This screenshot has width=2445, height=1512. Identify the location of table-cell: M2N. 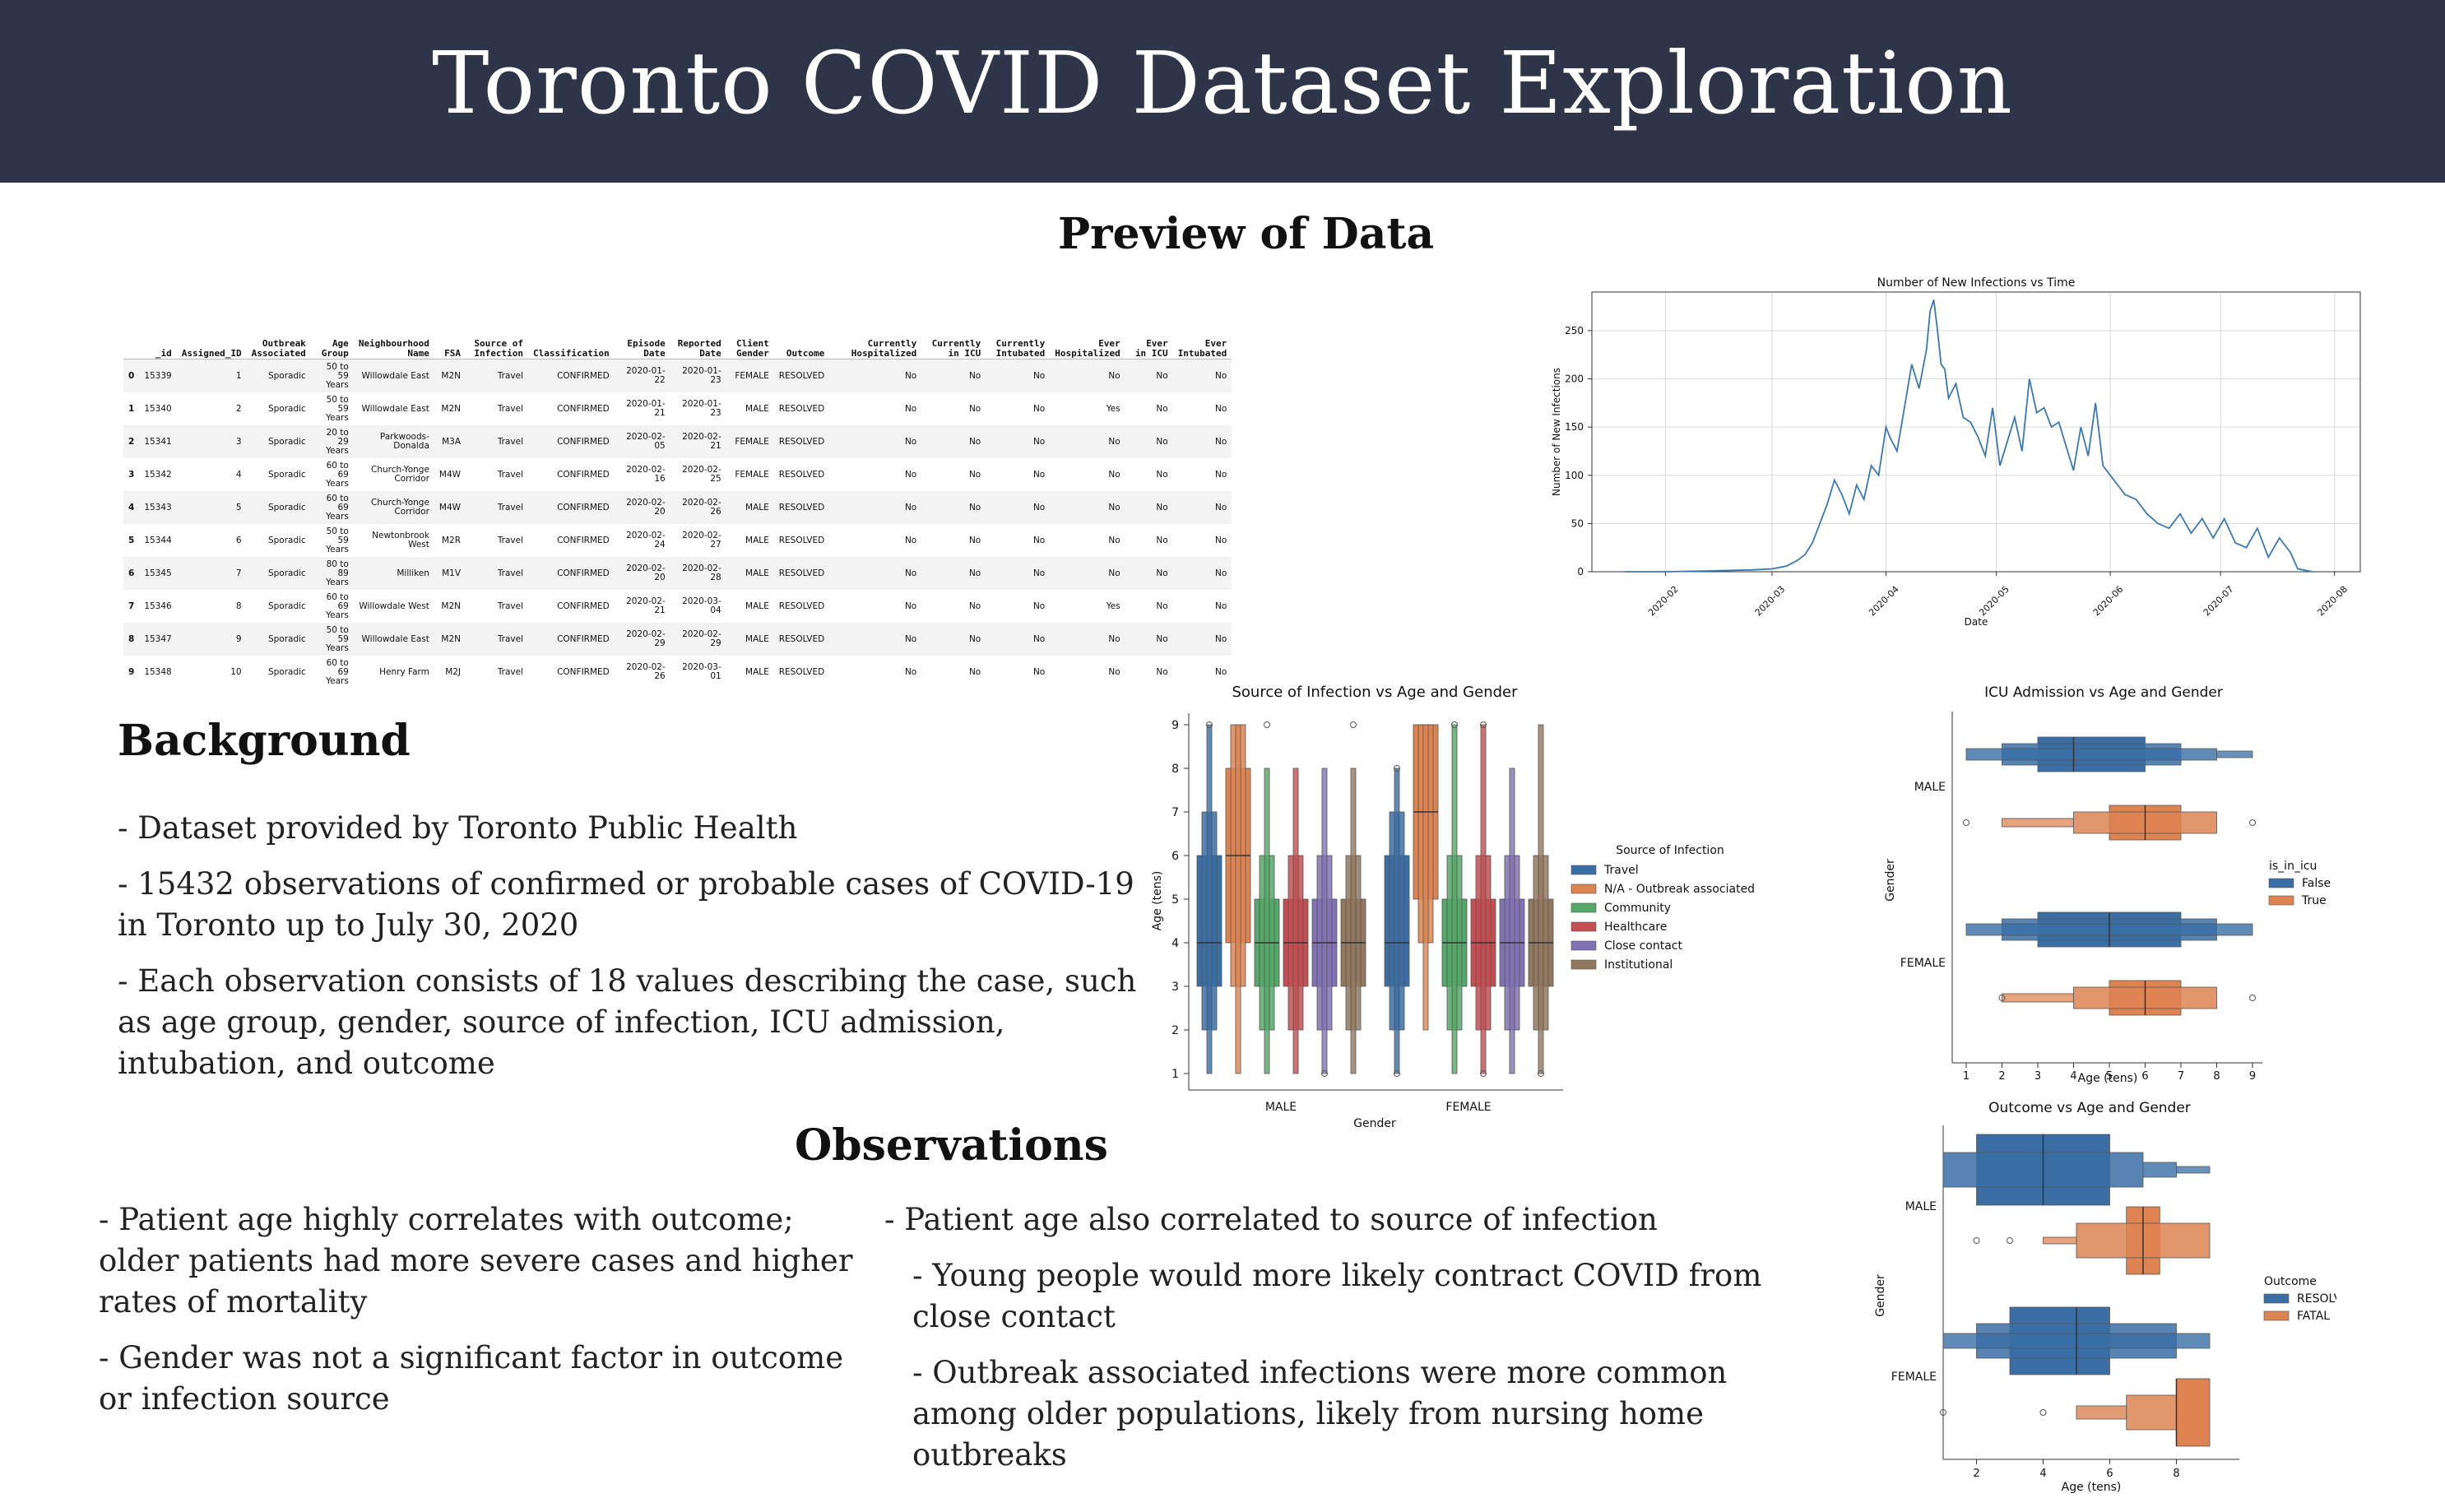
(451, 408).